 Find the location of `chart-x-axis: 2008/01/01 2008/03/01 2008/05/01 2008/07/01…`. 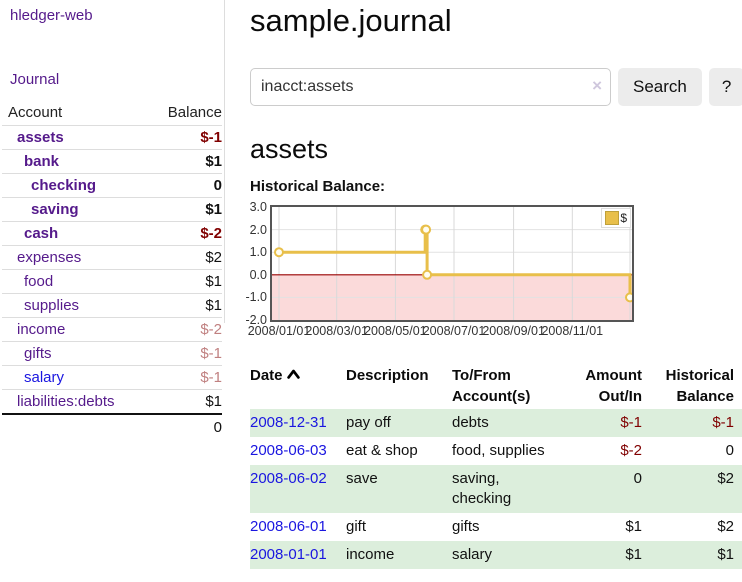

chart-x-axis: 2008/01/01 2008/03/01 2008/05/01 2008/07/01… is located at coordinates (441, 330).